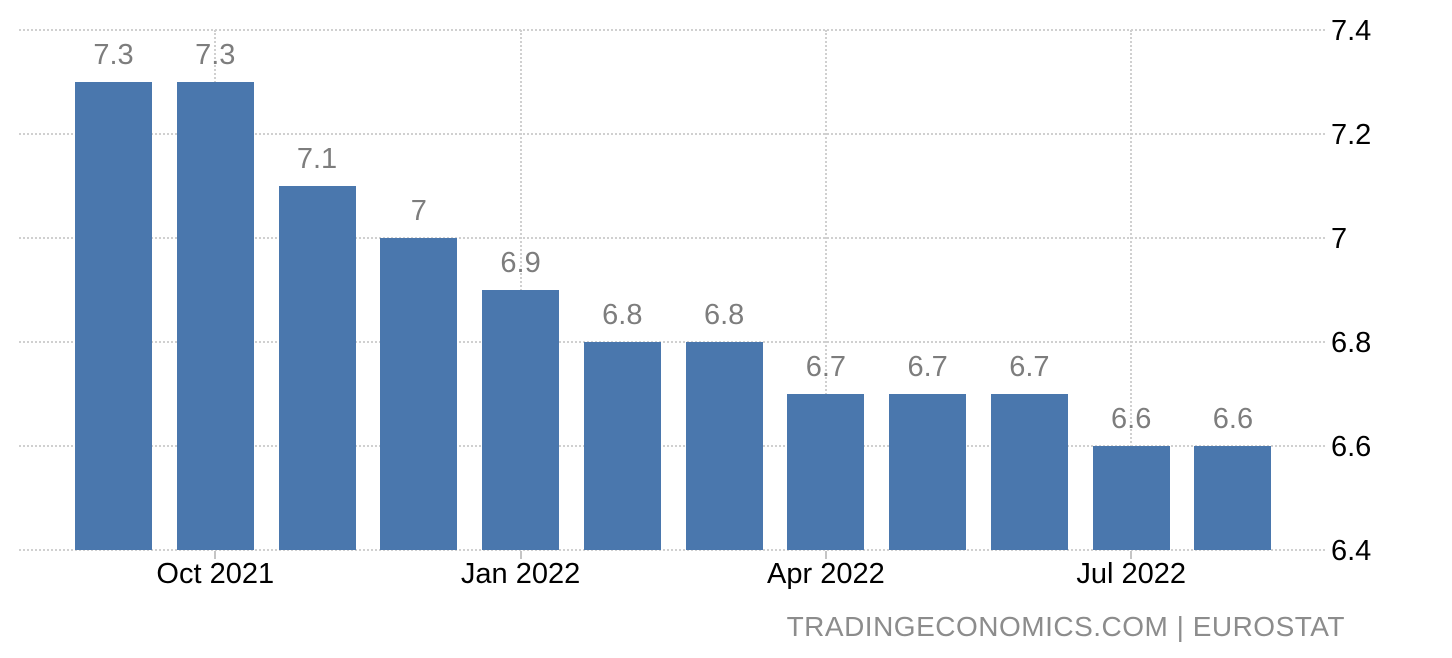 The width and height of the screenshot is (1452, 658). What do you see at coordinates (1339, 239) in the screenshot?
I see `y-axis-tick-label: 7` at bounding box center [1339, 239].